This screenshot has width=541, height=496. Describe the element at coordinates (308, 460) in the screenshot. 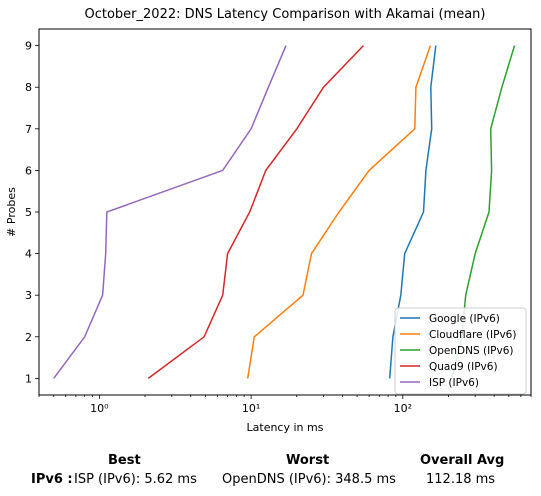

I see `worst-header: Worst` at that location.